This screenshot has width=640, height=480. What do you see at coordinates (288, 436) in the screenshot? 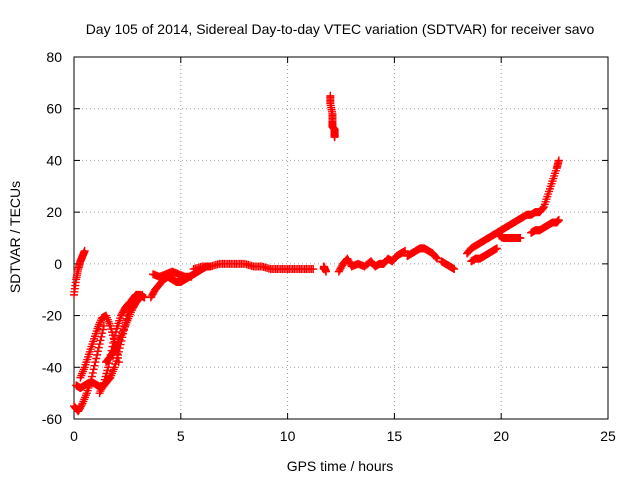
I see `x-tick-label: 10` at bounding box center [288, 436].